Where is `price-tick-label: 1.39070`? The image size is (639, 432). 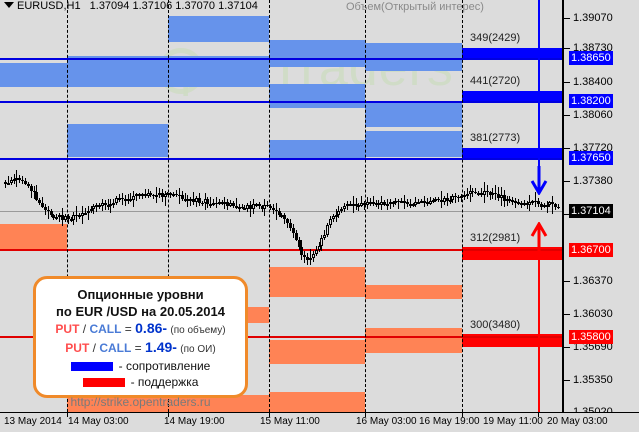
price-tick-label: 1.39070 is located at coordinates (593, 18).